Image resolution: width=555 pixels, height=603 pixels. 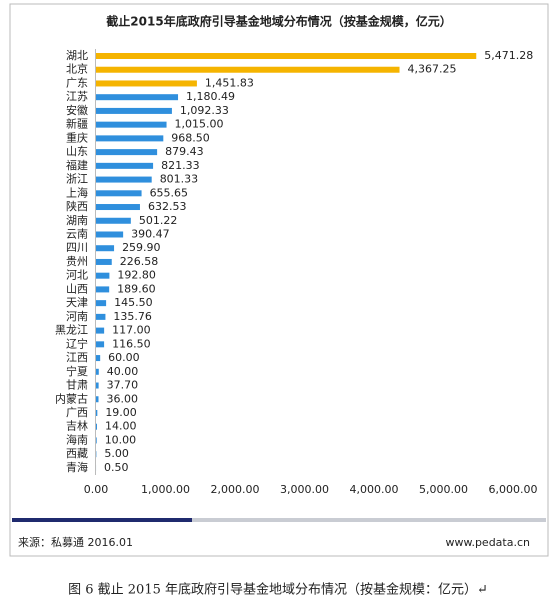 What do you see at coordinates (77, 165) in the screenshot?
I see `y-tick-label: 福建` at bounding box center [77, 165].